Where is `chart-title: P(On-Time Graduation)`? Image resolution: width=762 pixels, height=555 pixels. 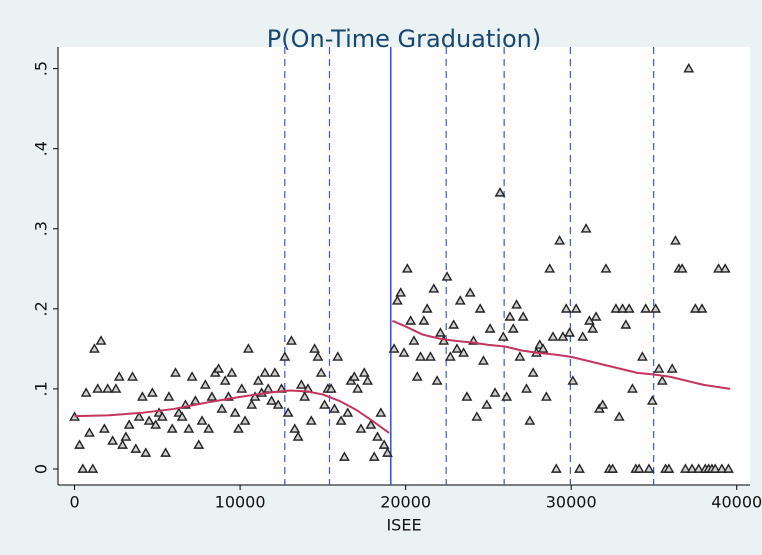
chart-title: P(On-Time Graduation) is located at coordinates (404, 39).